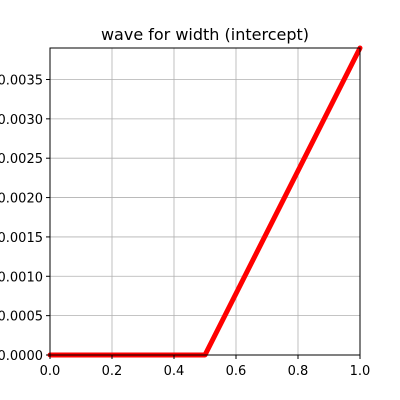 Image resolution: width=400 pixels, height=400 pixels. I want to click on x-tick-label: 0.4, so click(174, 371).